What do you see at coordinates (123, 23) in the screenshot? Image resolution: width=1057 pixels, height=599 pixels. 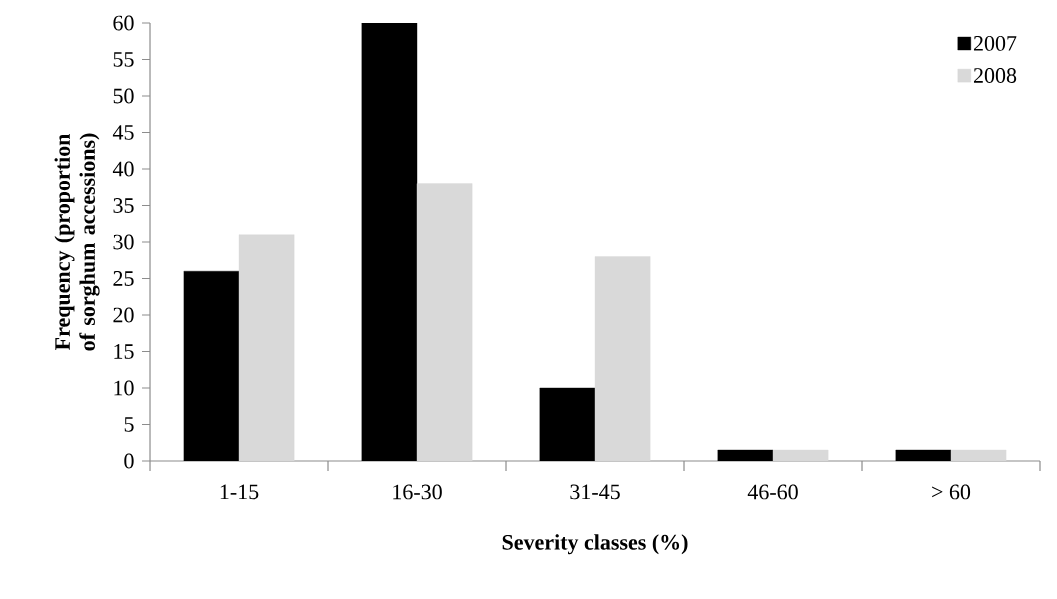 I see `y-tick-label: 60` at bounding box center [123, 23].